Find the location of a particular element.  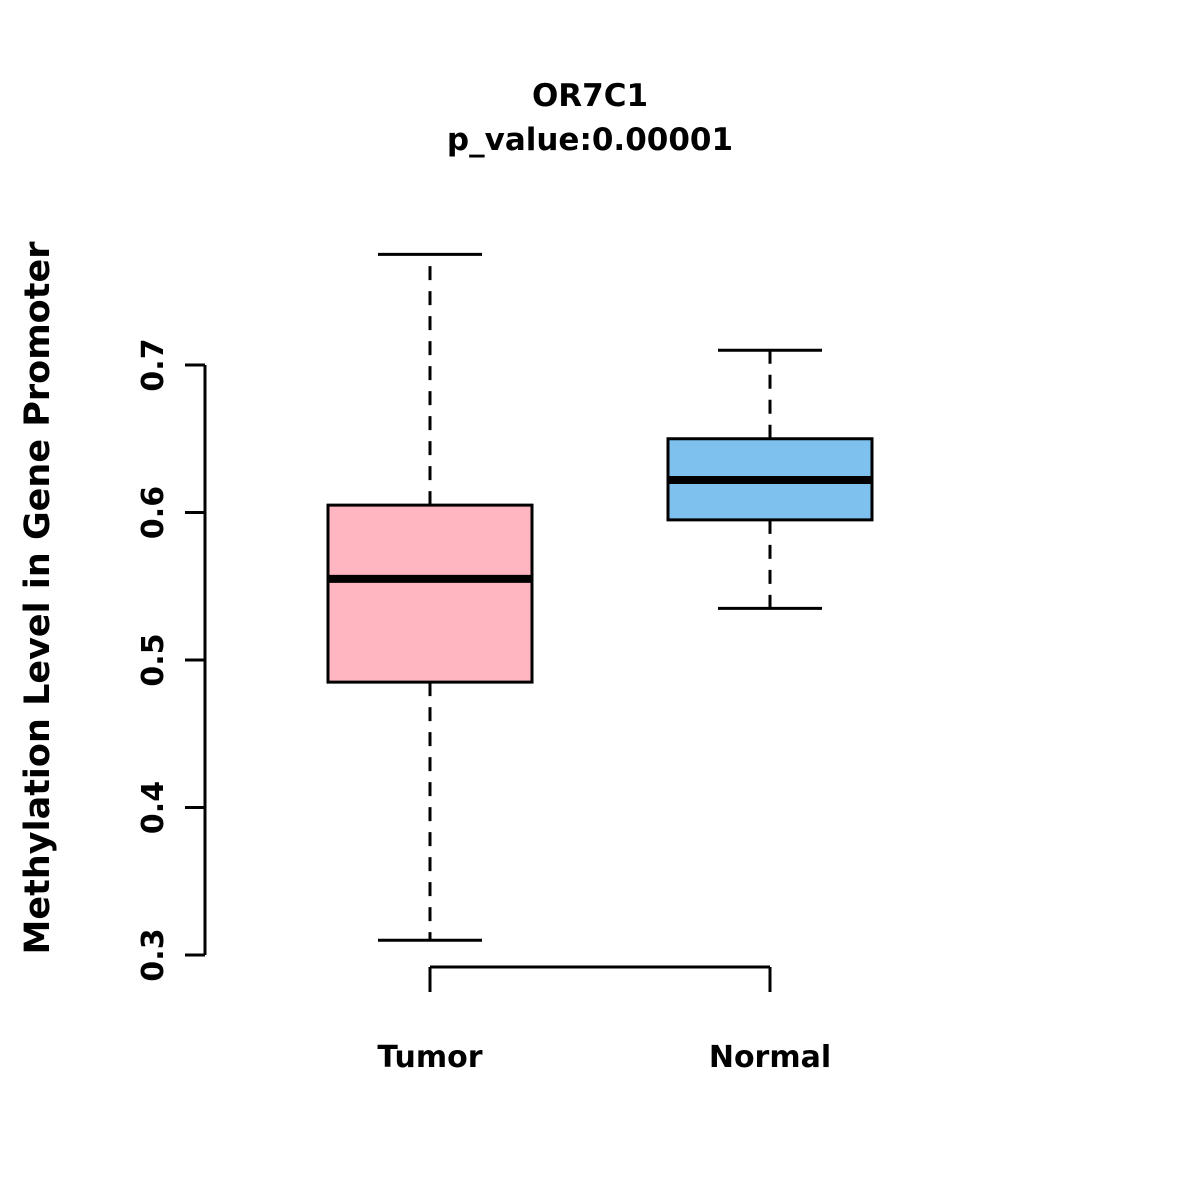

y-axis-label: Methylation Level in Gene Promoter is located at coordinates (38, 598).